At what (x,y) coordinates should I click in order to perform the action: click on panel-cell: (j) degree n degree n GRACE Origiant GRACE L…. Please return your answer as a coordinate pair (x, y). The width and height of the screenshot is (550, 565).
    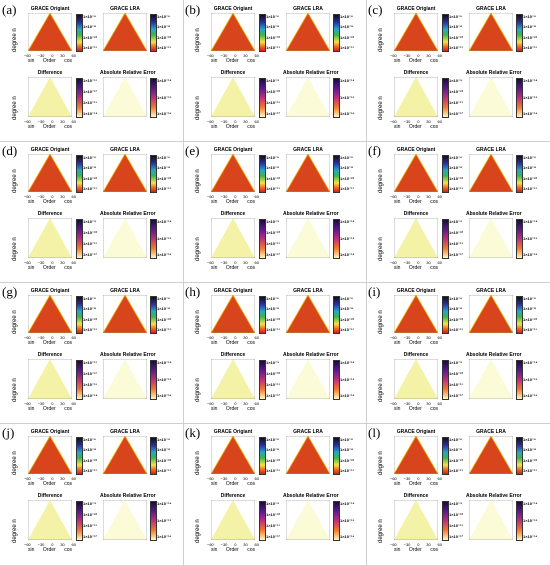
    Looking at the image, I should click on (91, 493).